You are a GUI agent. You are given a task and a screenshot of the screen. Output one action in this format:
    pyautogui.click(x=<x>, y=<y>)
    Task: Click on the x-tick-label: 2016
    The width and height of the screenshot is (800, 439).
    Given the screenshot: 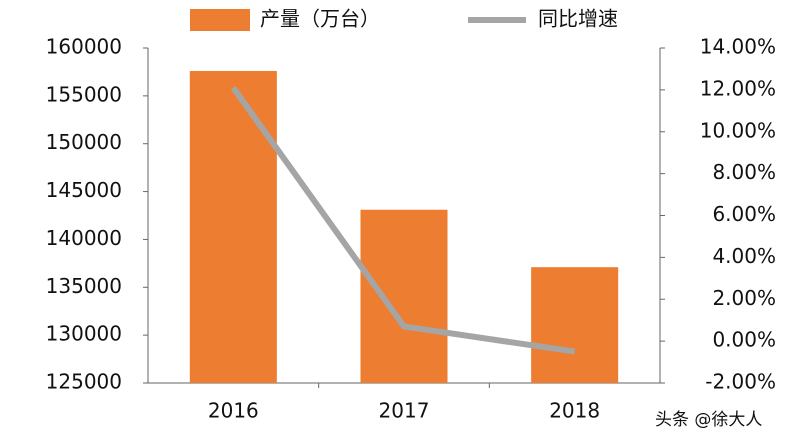 What is the action you would take?
    pyautogui.click(x=233, y=411)
    